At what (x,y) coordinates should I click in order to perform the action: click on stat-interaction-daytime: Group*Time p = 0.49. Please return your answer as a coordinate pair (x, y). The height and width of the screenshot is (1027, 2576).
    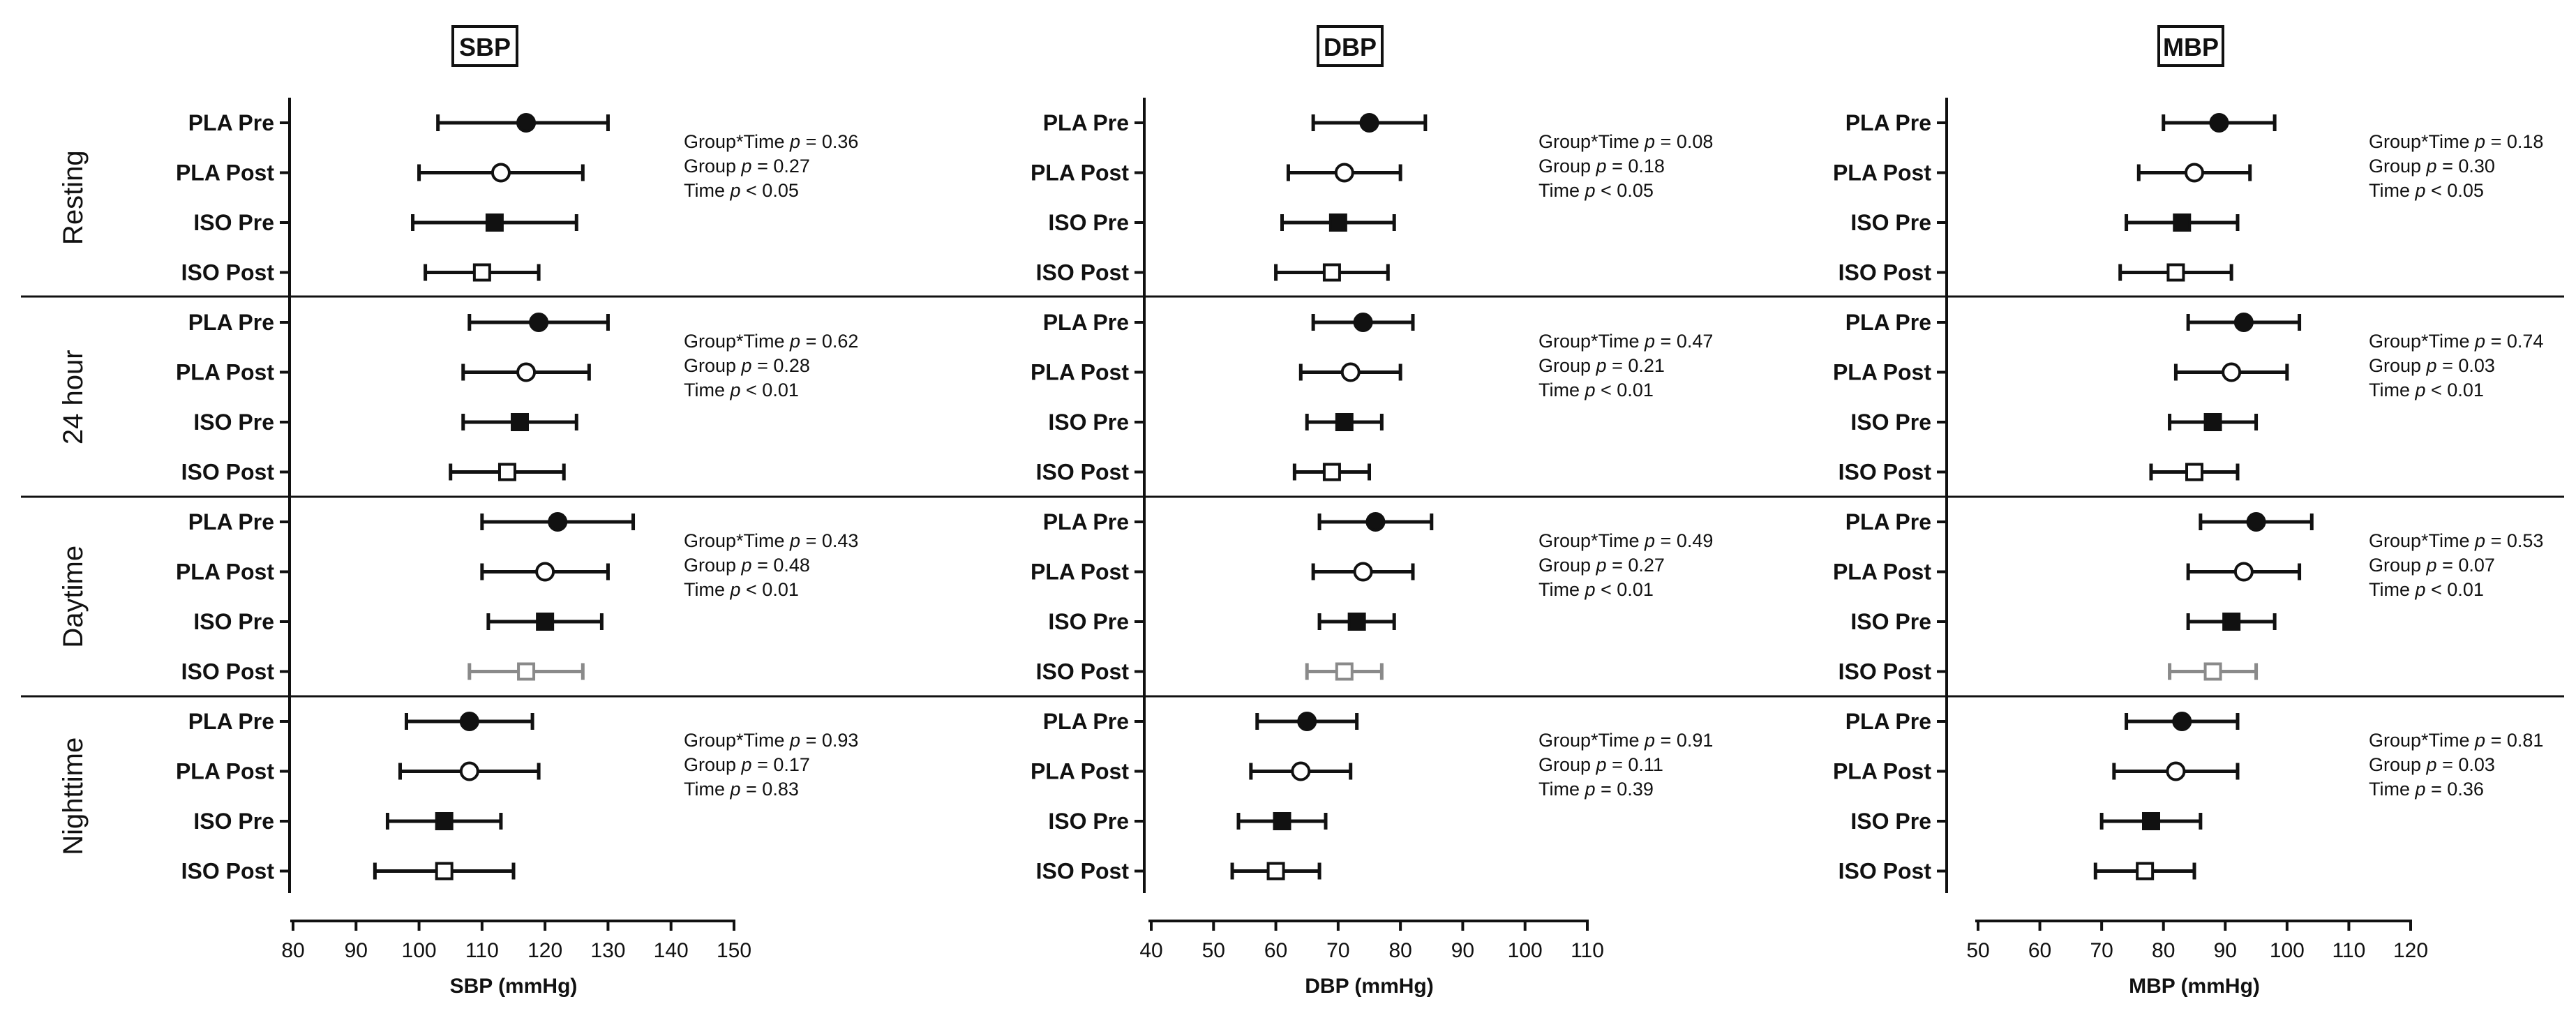
    Looking at the image, I should click on (1625, 540).